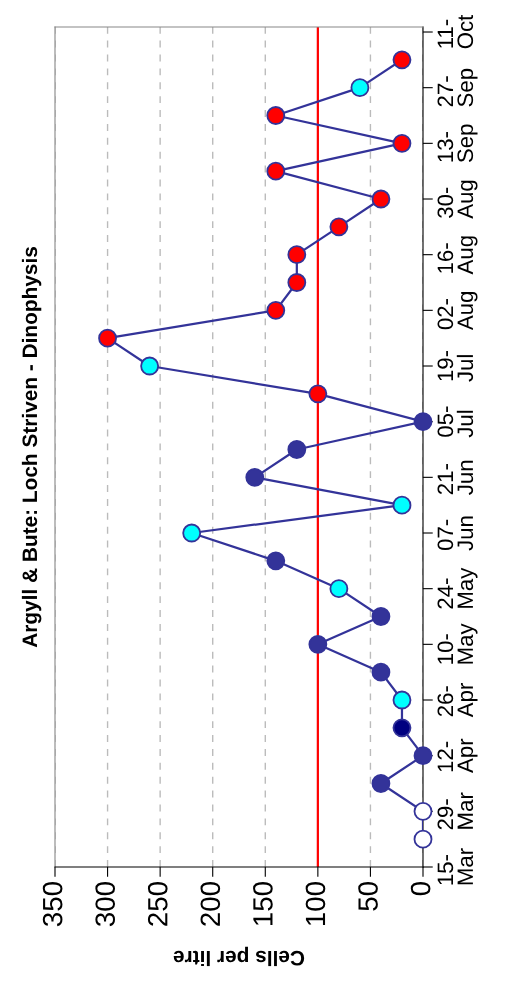 The height and width of the screenshot is (1002, 527). Describe the element at coordinates (457, 700) in the screenshot. I see `y-tick-label: 26- Apr` at that location.